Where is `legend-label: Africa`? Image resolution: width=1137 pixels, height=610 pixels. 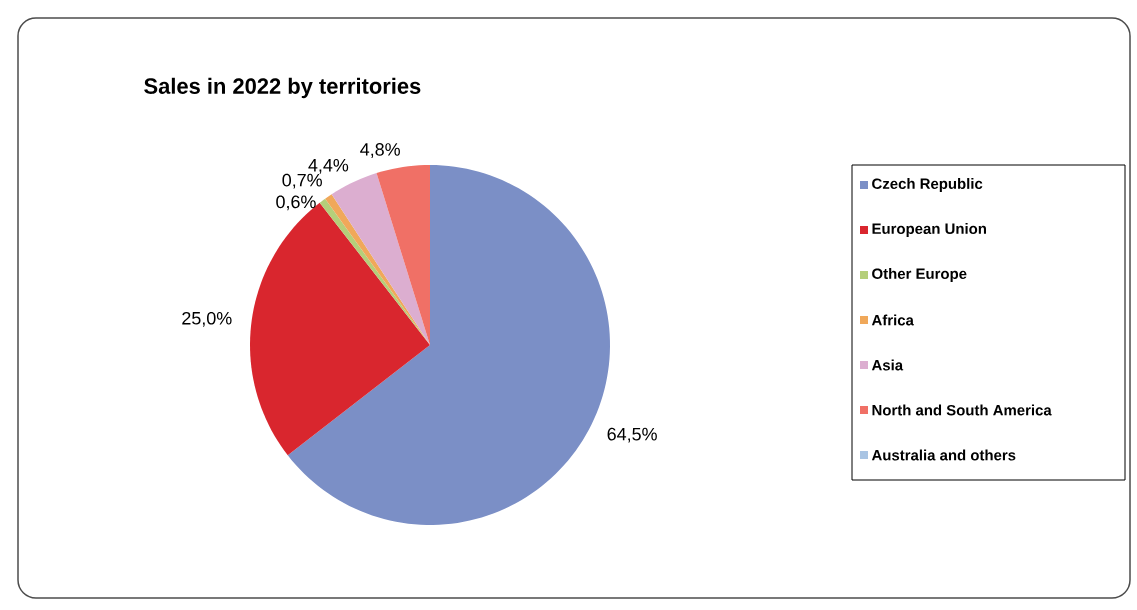
legend-label: Africa is located at coordinates (892, 320).